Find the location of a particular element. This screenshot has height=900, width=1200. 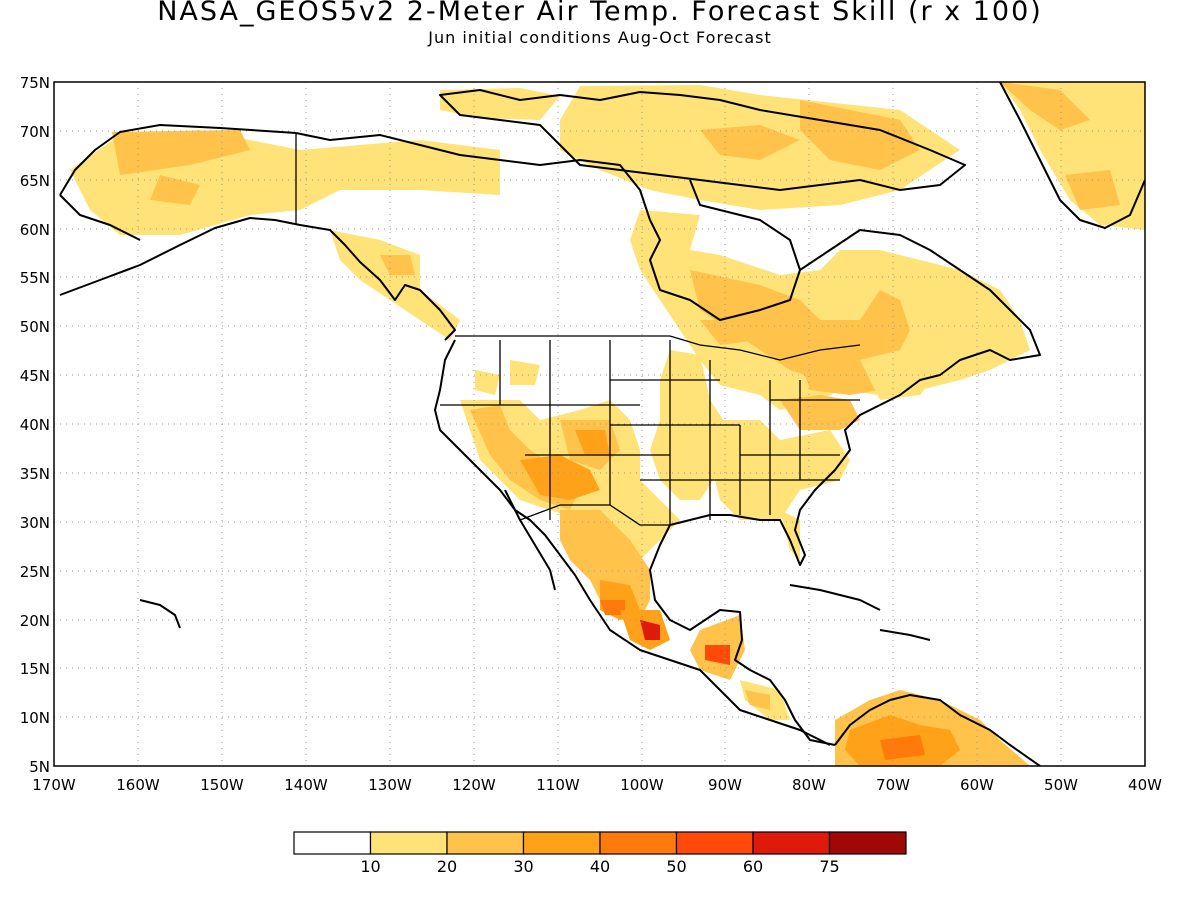

colorbar-label: 50 is located at coordinates (676, 866).